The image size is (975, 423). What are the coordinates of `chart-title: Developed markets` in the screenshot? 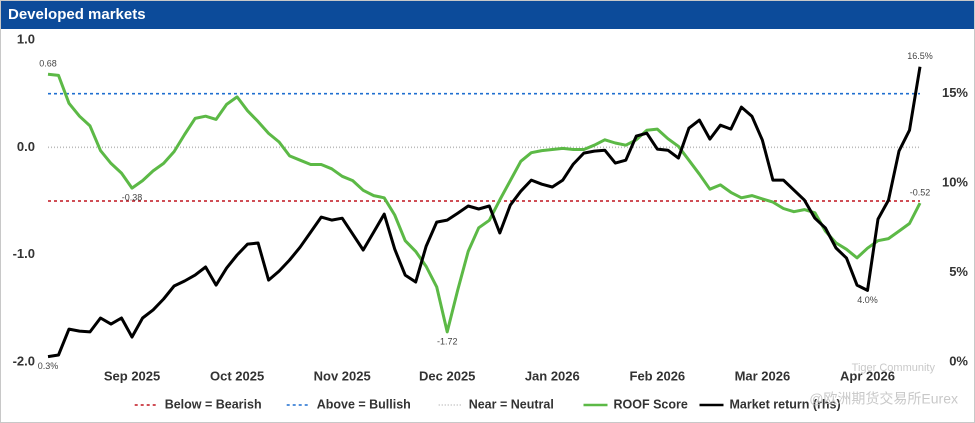 It's located at (77, 14).